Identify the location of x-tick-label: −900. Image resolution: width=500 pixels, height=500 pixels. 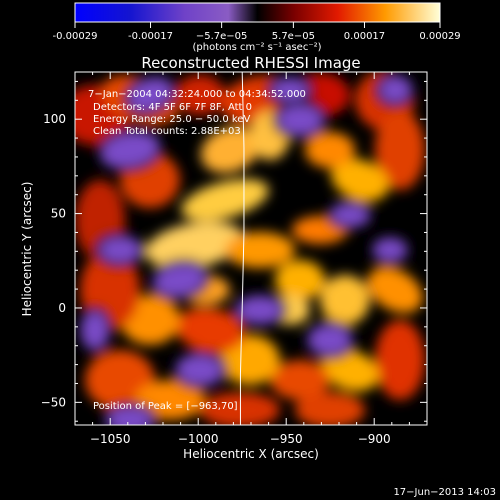
(374, 439).